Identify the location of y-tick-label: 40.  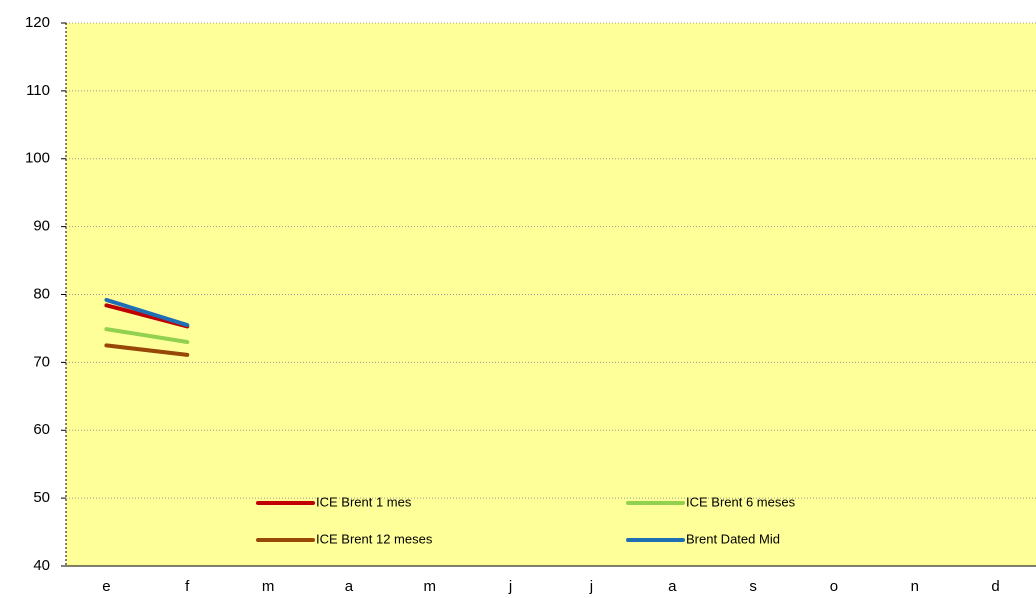
(41, 565).